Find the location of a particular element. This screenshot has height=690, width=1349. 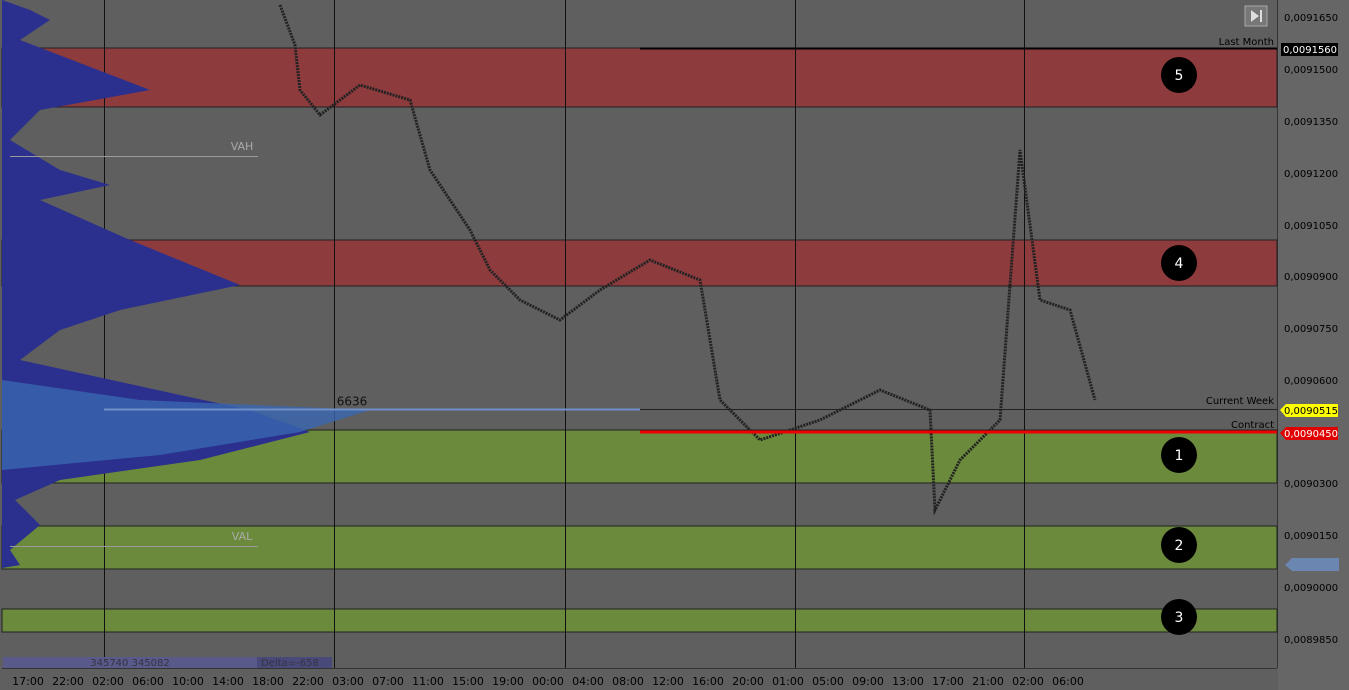

time-label: 18:00 is located at coordinates (268, 681).